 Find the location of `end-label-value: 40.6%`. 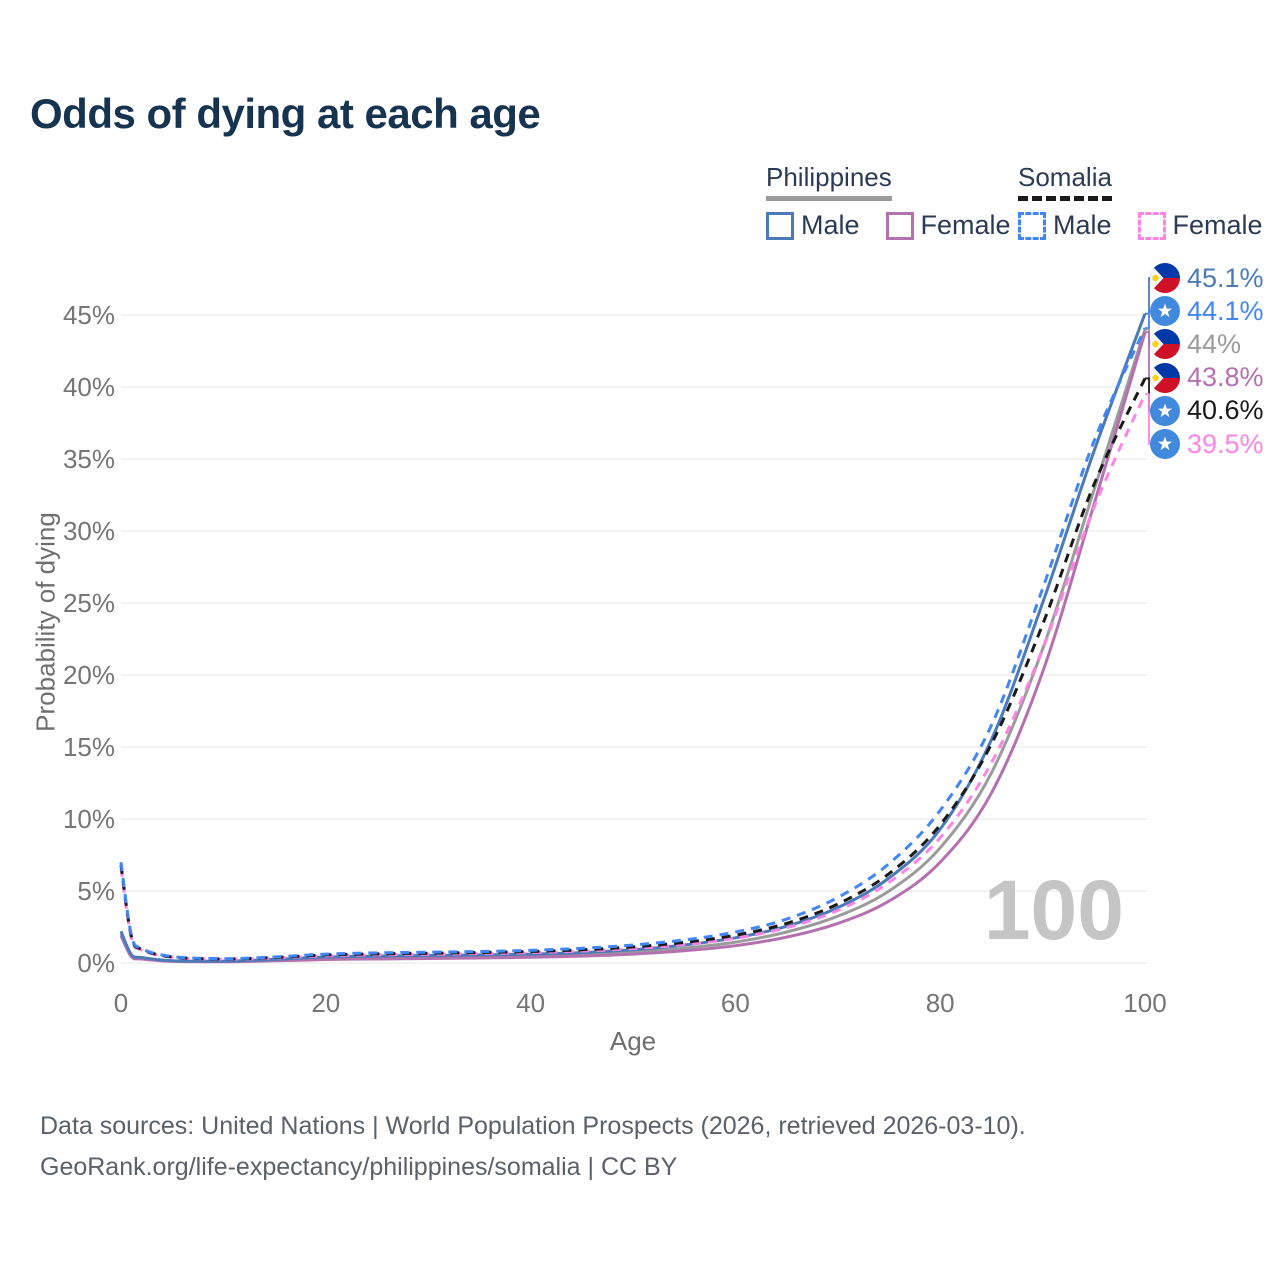

end-label-value: 40.6% is located at coordinates (1225, 410).